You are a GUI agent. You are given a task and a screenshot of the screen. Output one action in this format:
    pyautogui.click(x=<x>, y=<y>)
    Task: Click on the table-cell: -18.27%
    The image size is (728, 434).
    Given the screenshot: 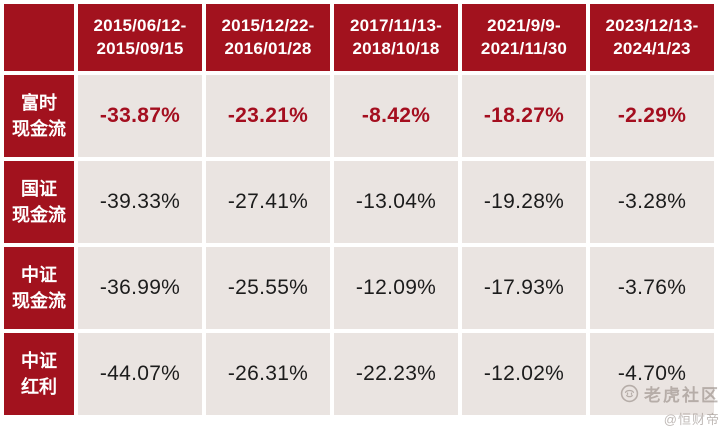 What is the action you would take?
    pyautogui.click(x=524, y=116)
    